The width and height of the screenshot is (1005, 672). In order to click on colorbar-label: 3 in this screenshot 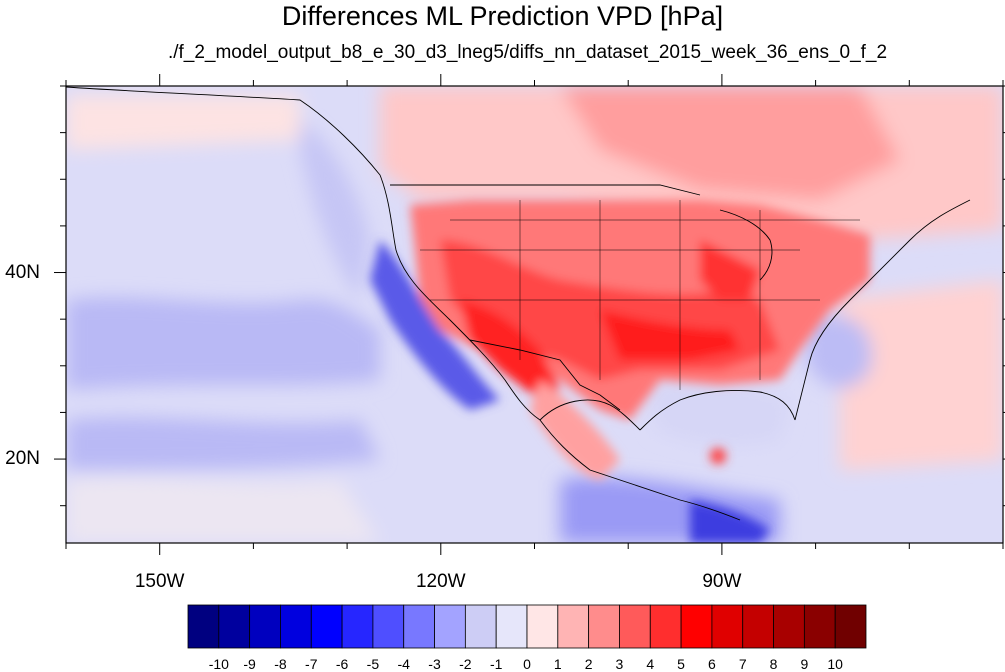, I will do `click(619, 664)`.